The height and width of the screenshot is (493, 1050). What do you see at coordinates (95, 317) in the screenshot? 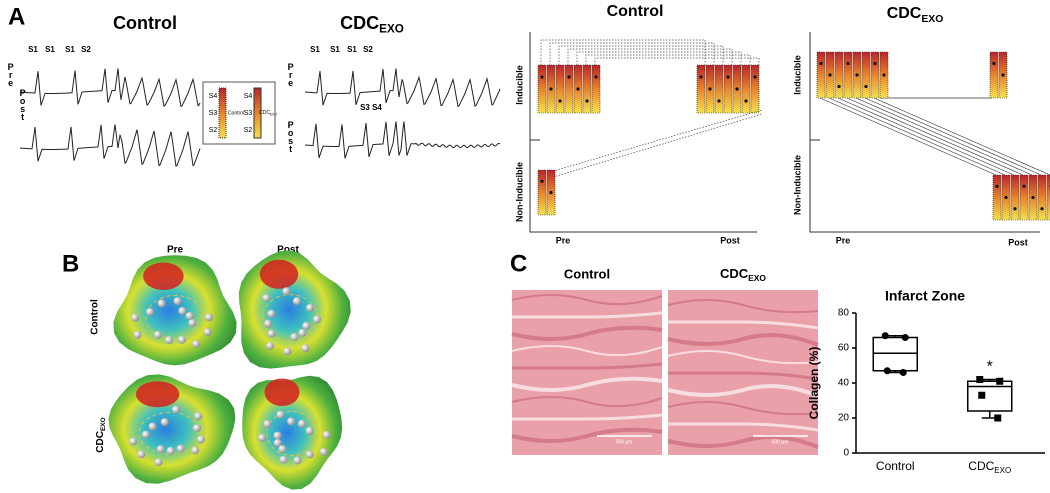
I see `row-label: Control` at bounding box center [95, 317].